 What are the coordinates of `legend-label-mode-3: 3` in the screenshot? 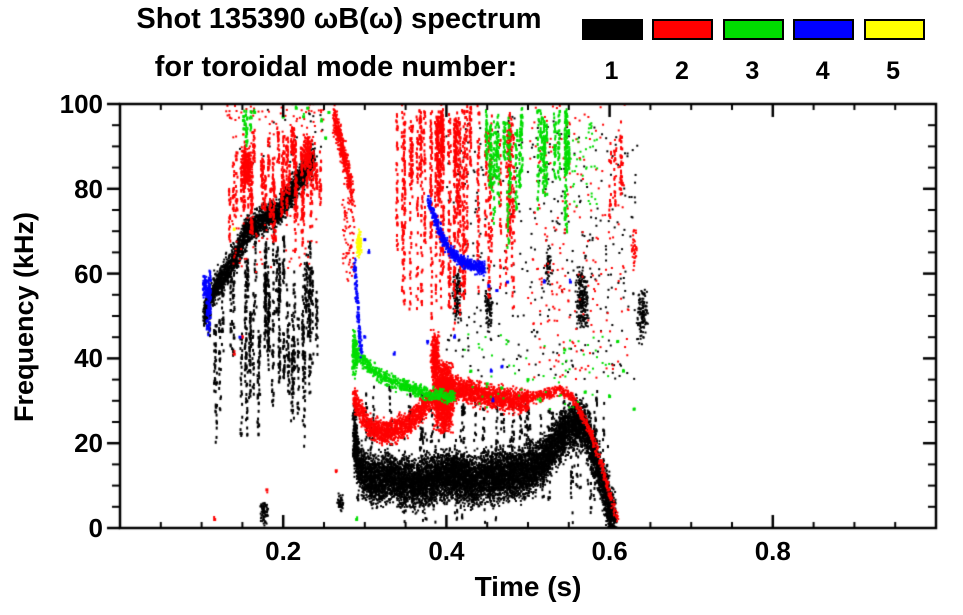 It's located at (752, 71).